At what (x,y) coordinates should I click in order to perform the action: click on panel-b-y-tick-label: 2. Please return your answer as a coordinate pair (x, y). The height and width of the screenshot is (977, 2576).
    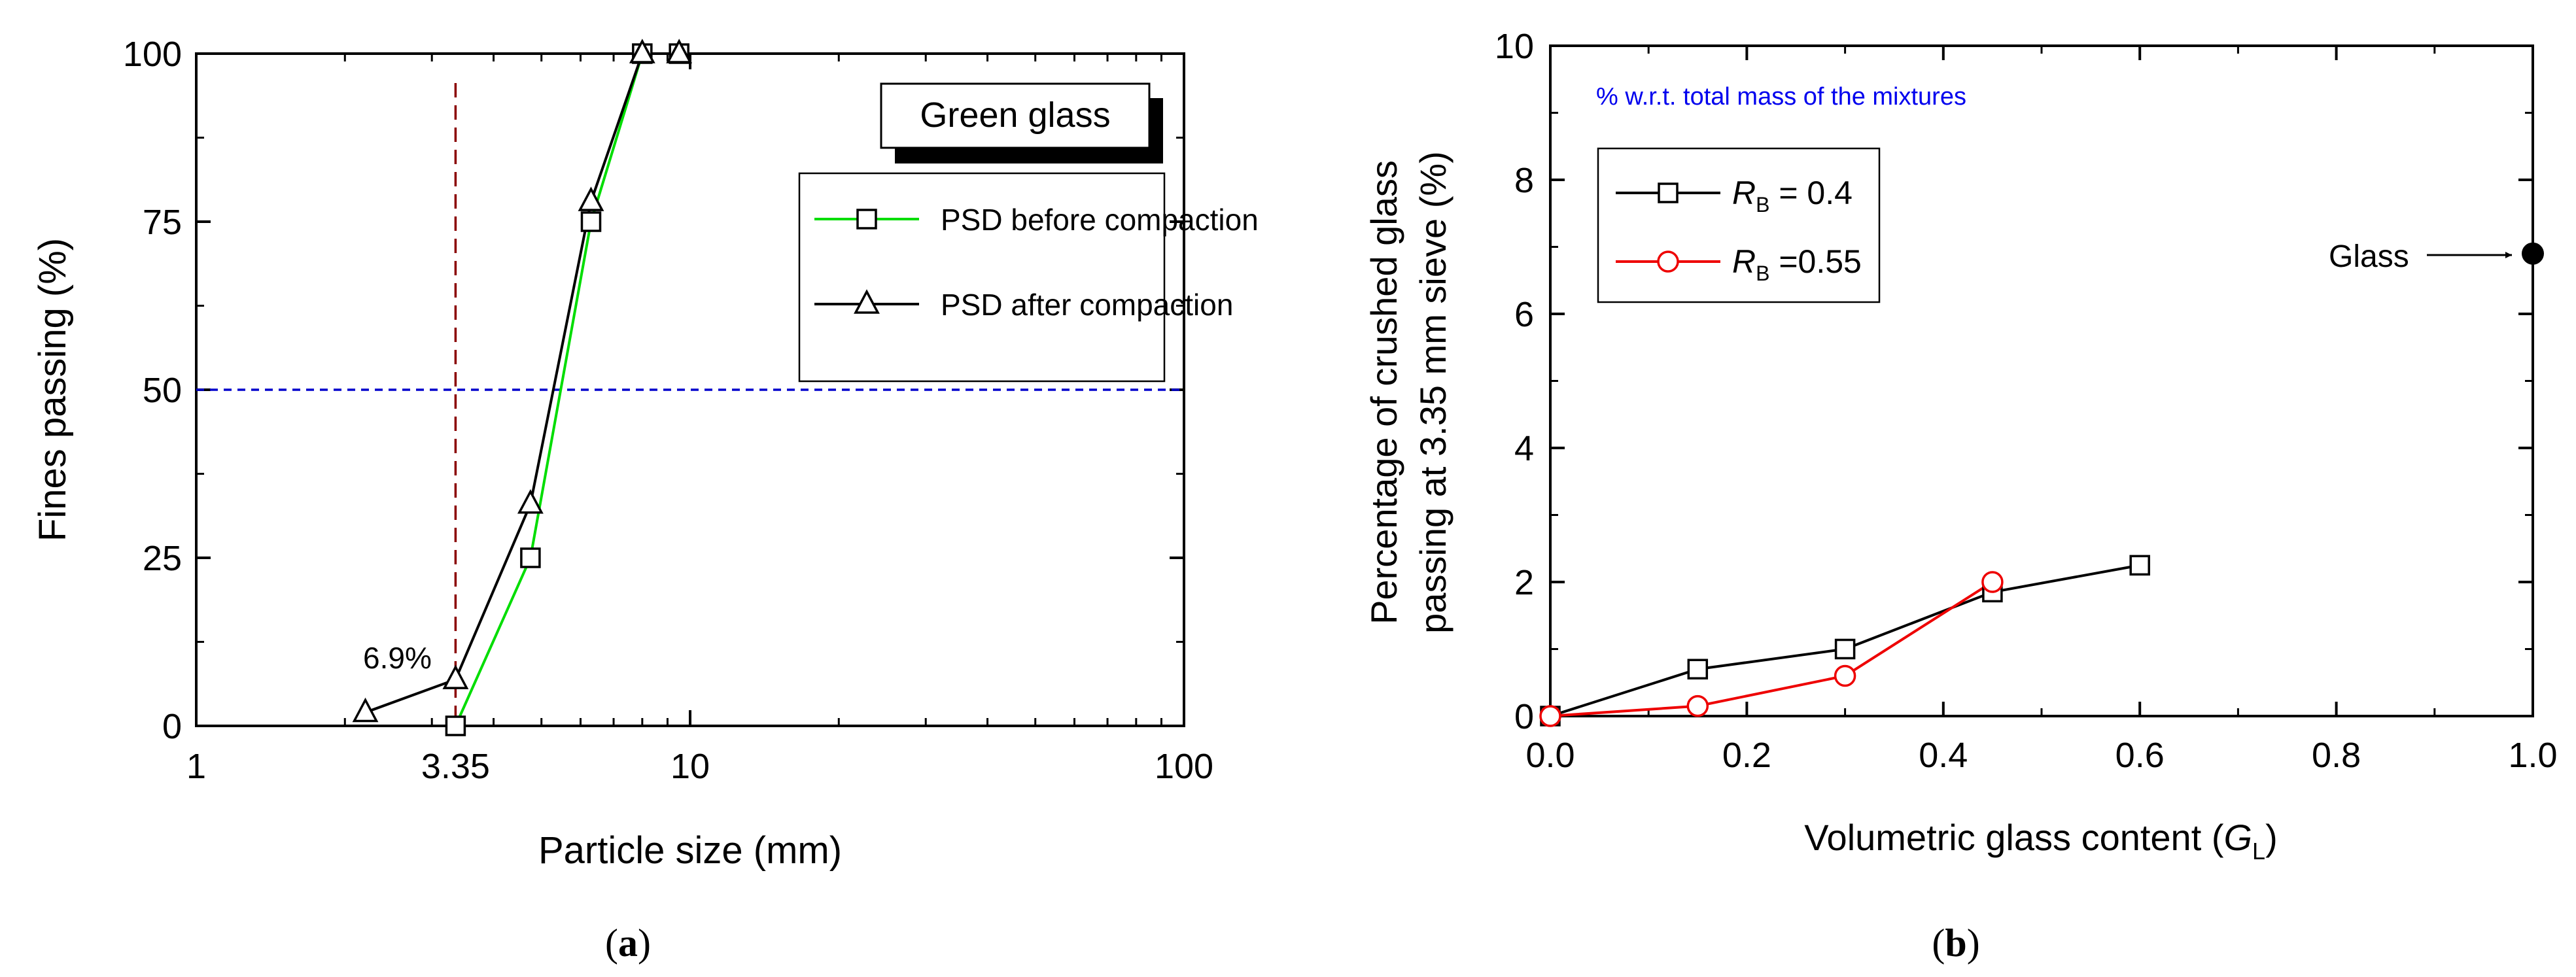
    Looking at the image, I should click on (1524, 583).